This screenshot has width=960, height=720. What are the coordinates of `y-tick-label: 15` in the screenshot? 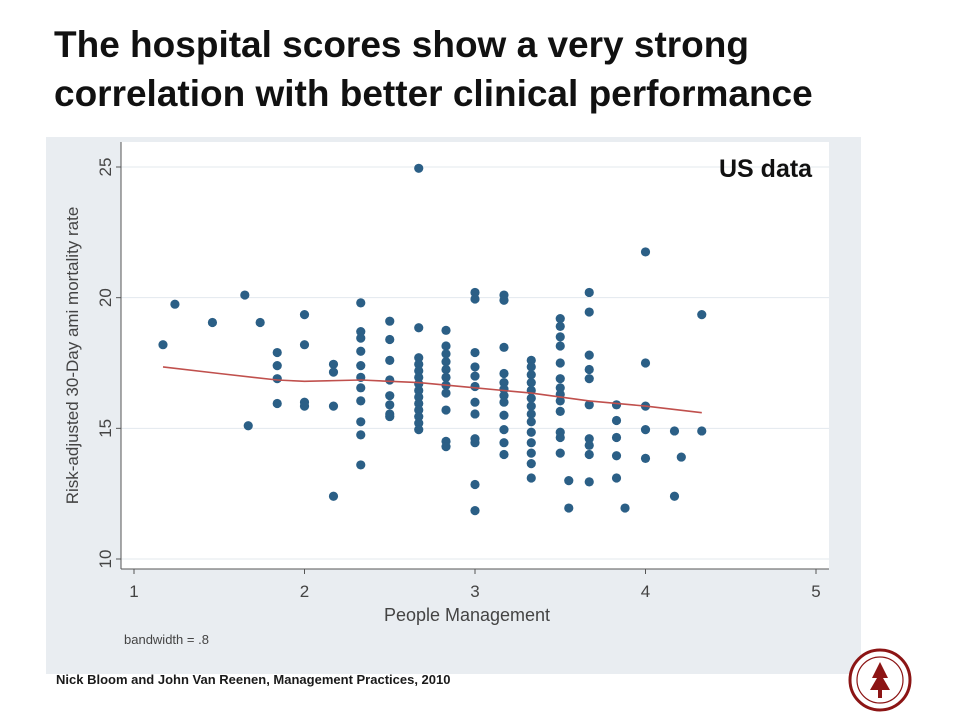 It's located at (105, 428).